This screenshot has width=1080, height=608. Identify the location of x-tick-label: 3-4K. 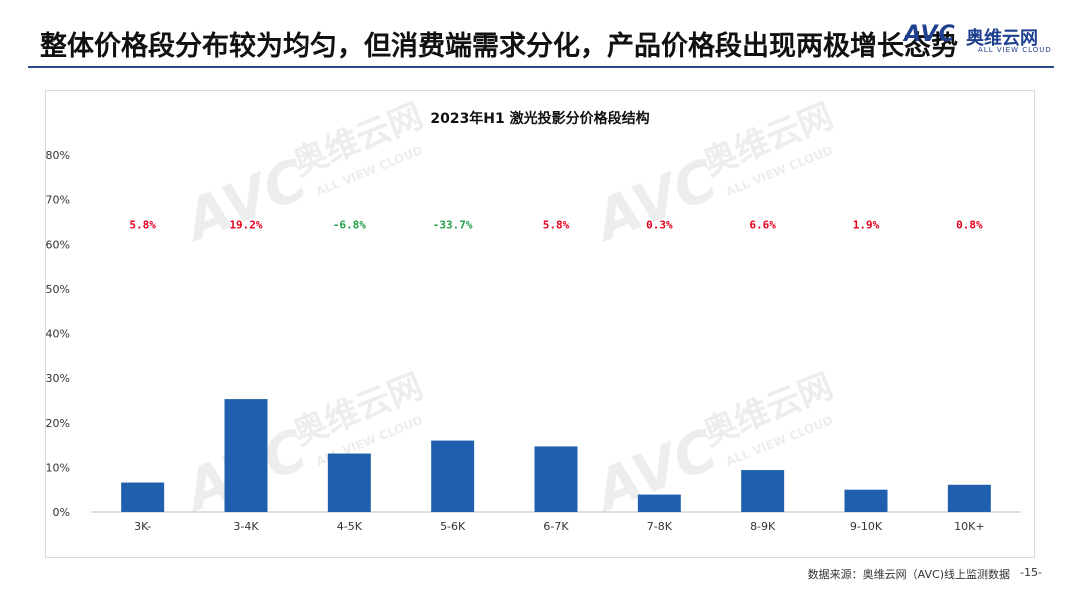
(246, 526).